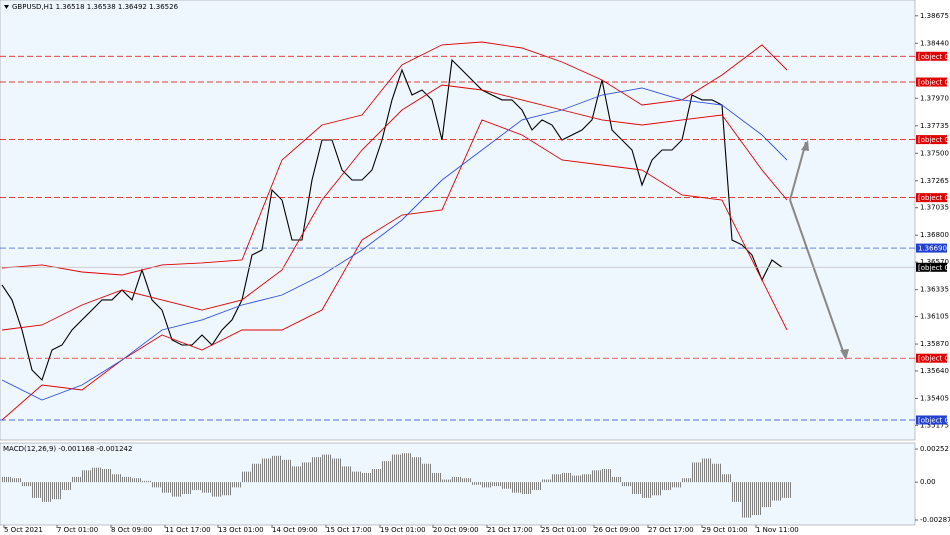 This screenshot has height=535, width=950. What do you see at coordinates (934, 371) in the screenshot?
I see `y-tick-label: 1.35640` at bounding box center [934, 371].